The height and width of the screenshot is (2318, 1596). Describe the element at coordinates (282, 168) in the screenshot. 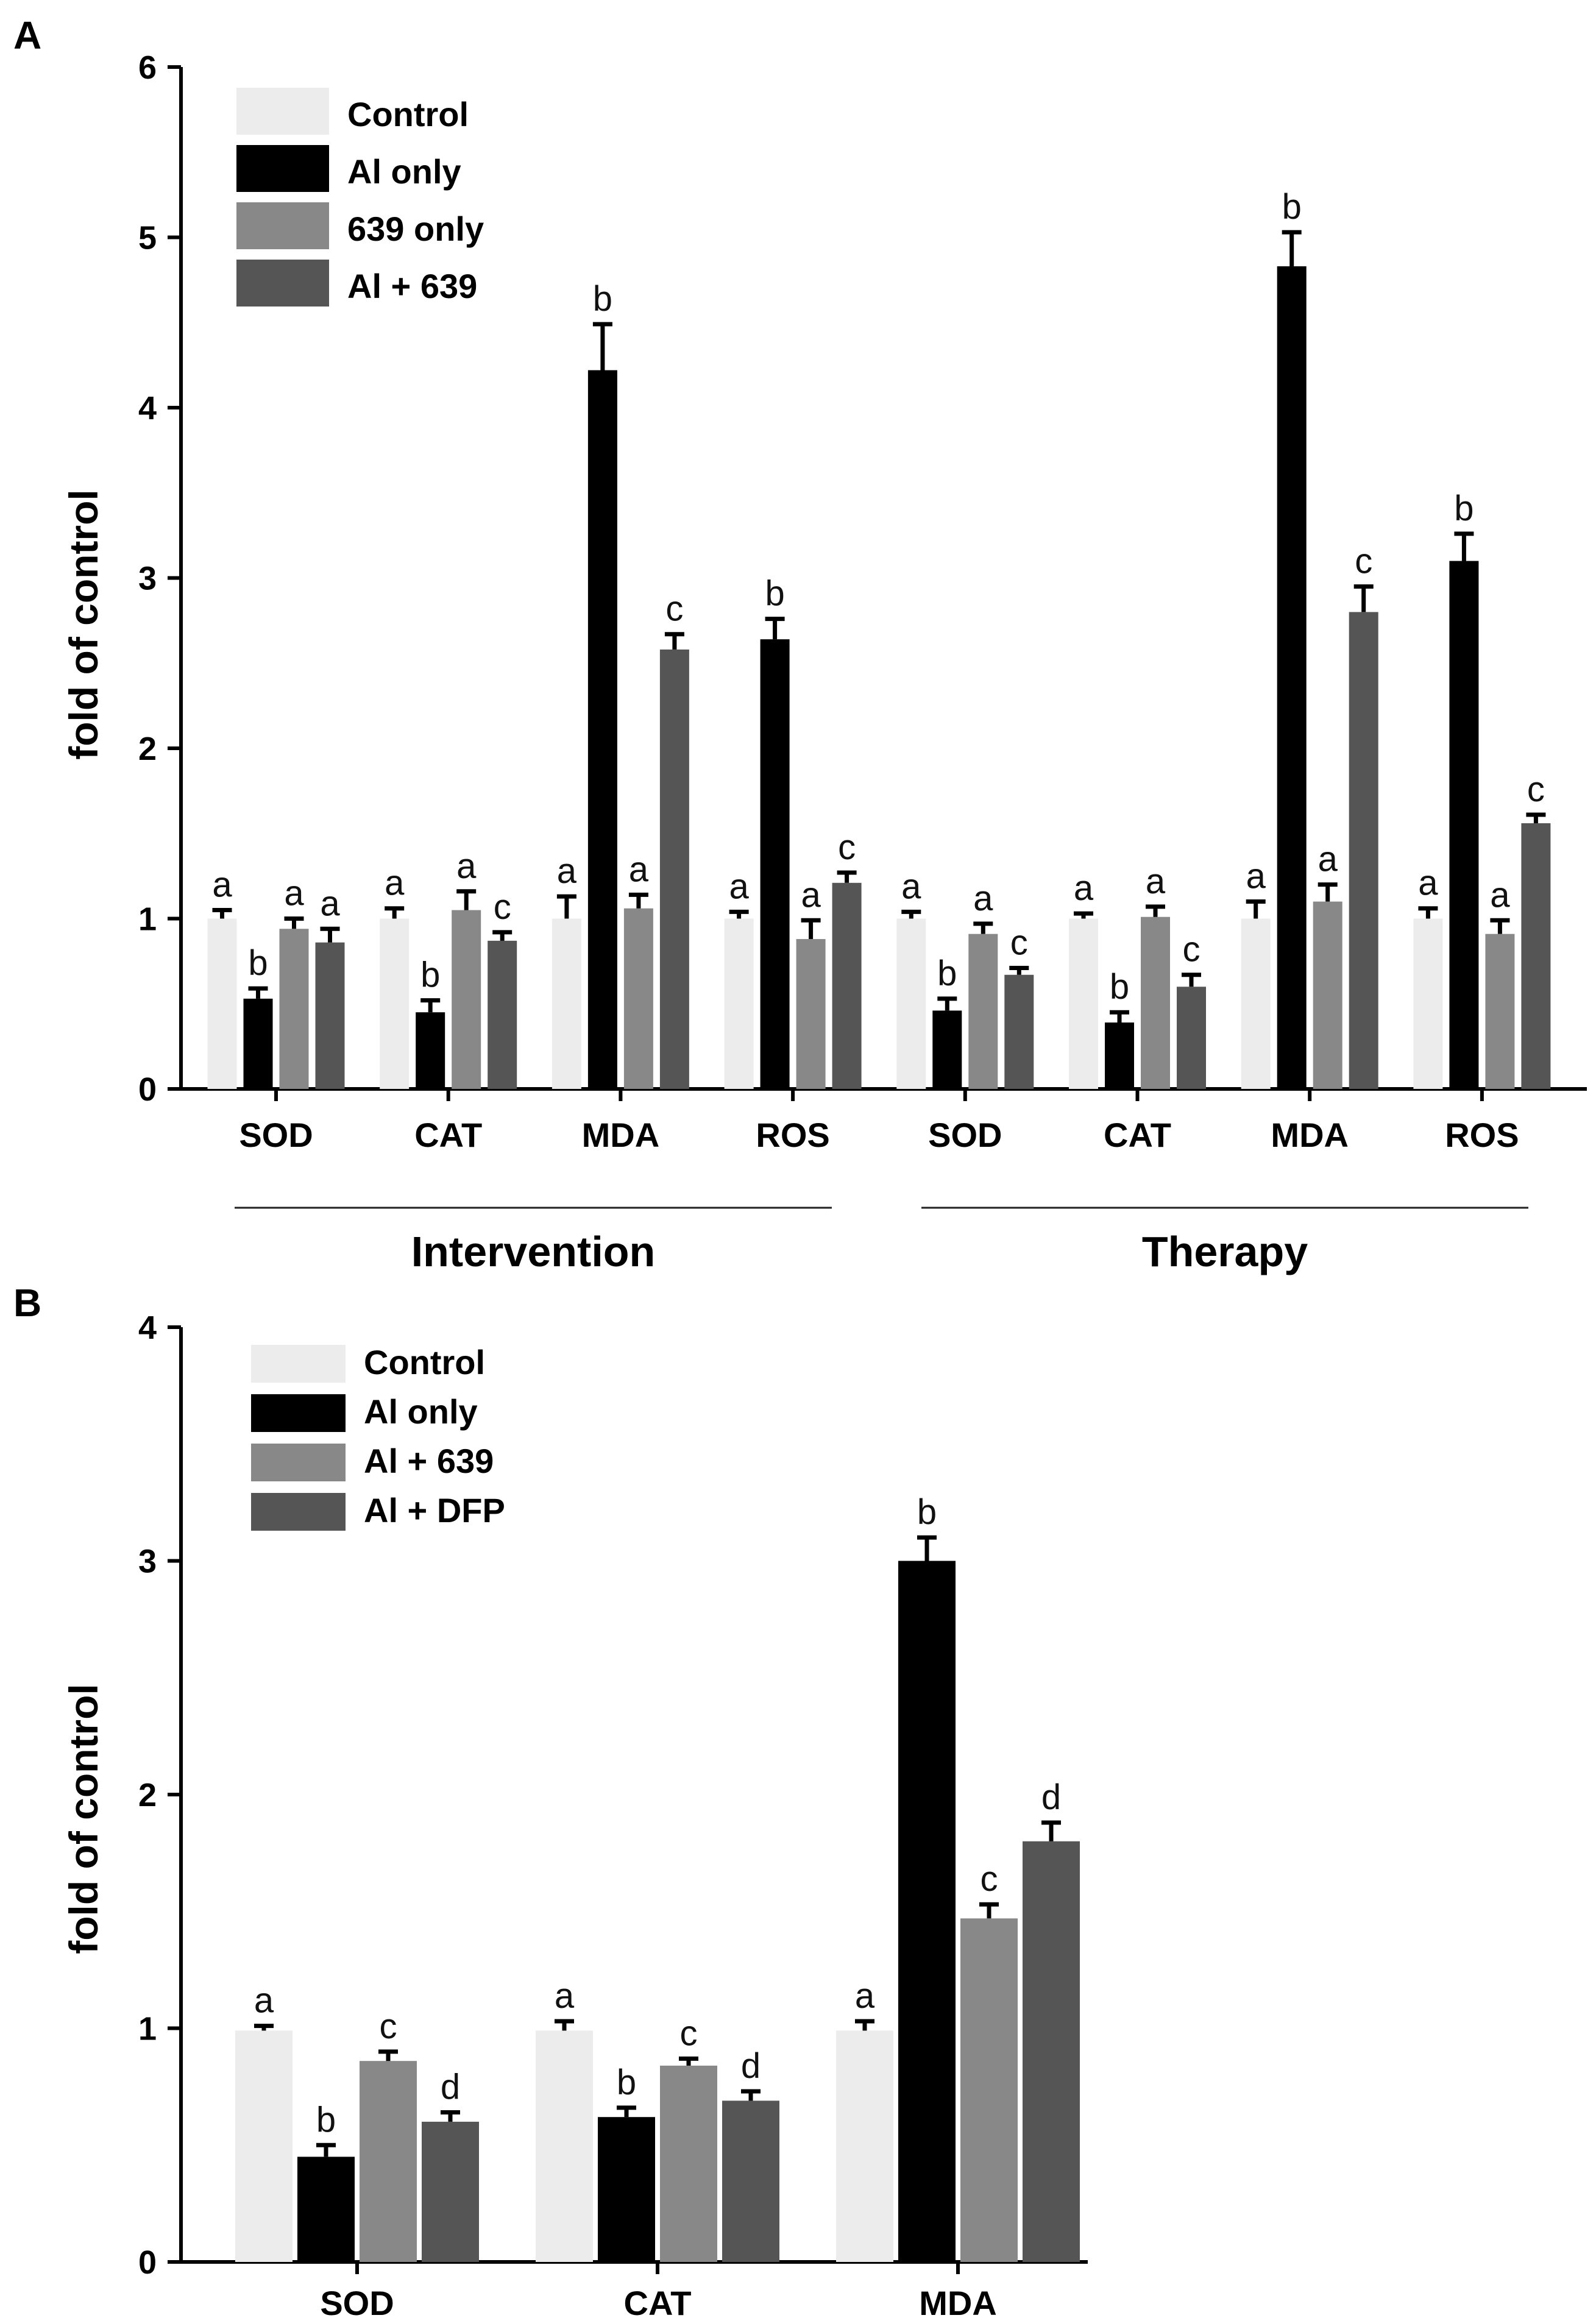

I see `legend-swatch` at that location.